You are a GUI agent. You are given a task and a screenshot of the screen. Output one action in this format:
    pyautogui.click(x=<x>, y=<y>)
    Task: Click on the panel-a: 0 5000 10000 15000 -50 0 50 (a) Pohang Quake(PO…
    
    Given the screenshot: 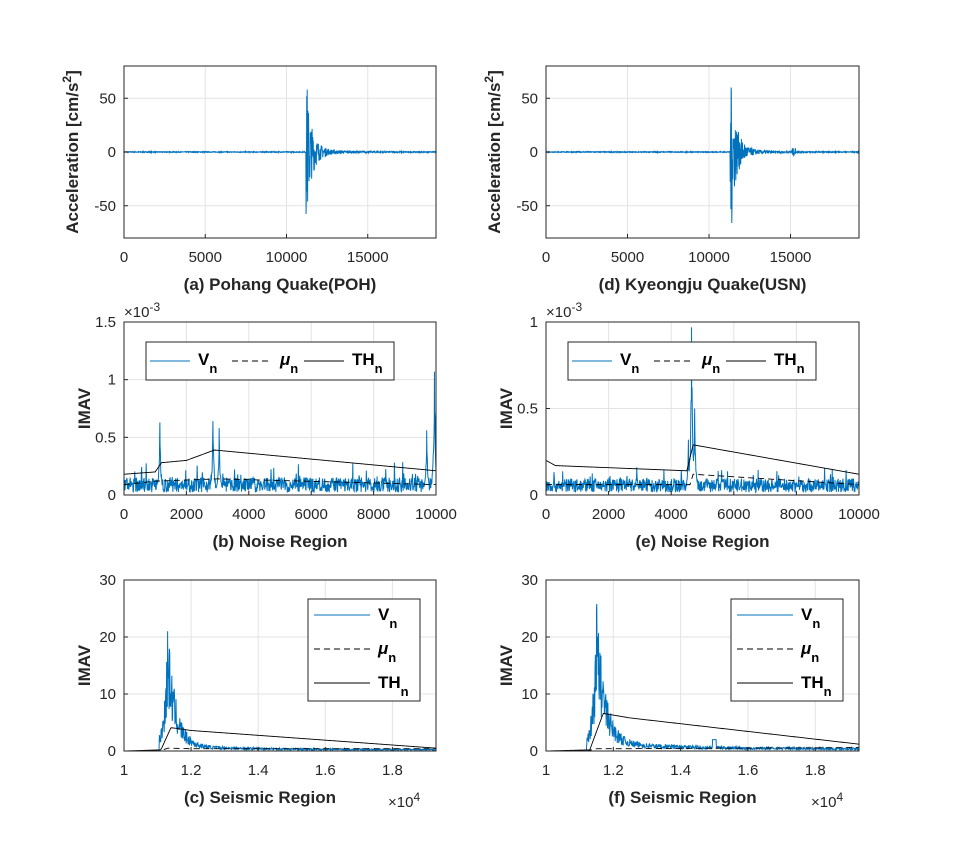 What is the action you would take?
    pyautogui.click(x=248, y=179)
    